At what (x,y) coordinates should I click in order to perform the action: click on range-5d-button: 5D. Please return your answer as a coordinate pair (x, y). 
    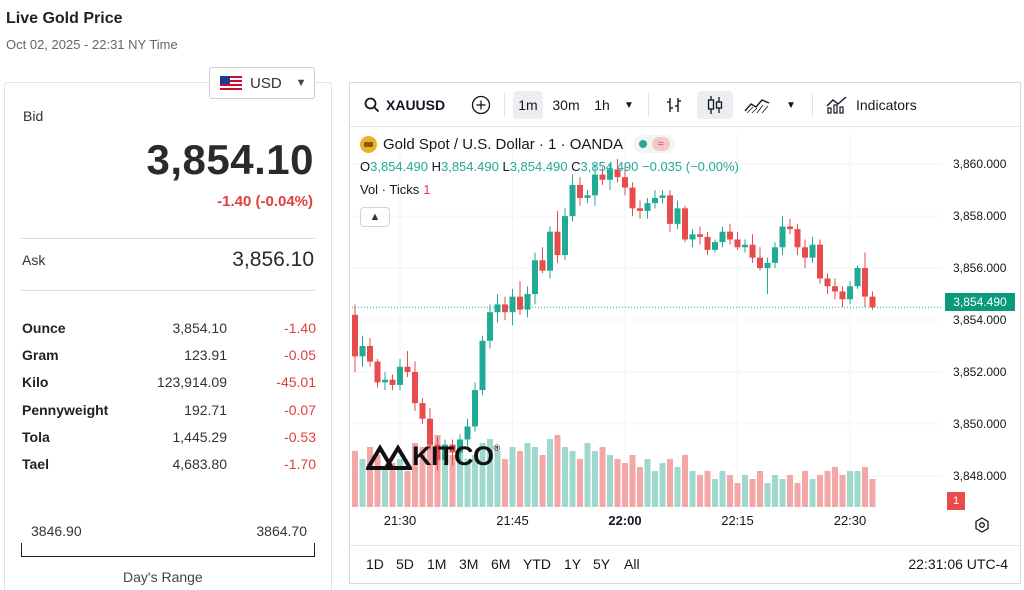
    Looking at the image, I should click on (405, 564).